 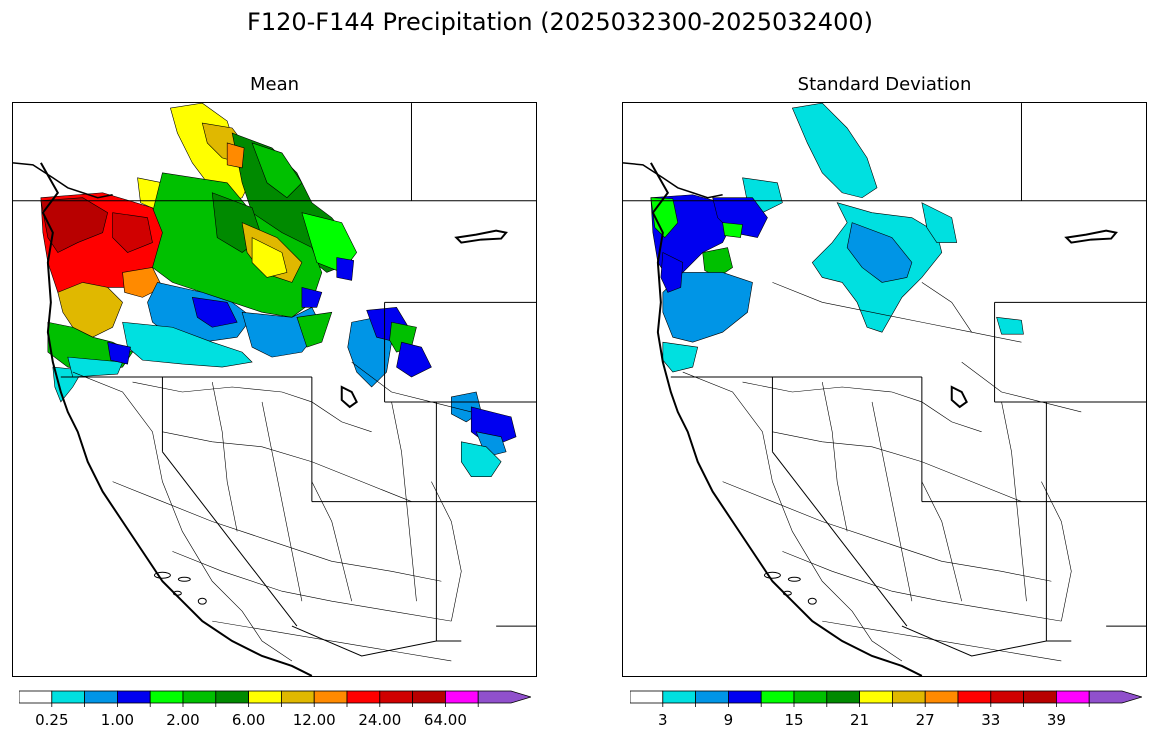 What do you see at coordinates (1056, 720) in the screenshot?
I see `colorbar-tick-label: 39` at bounding box center [1056, 720].